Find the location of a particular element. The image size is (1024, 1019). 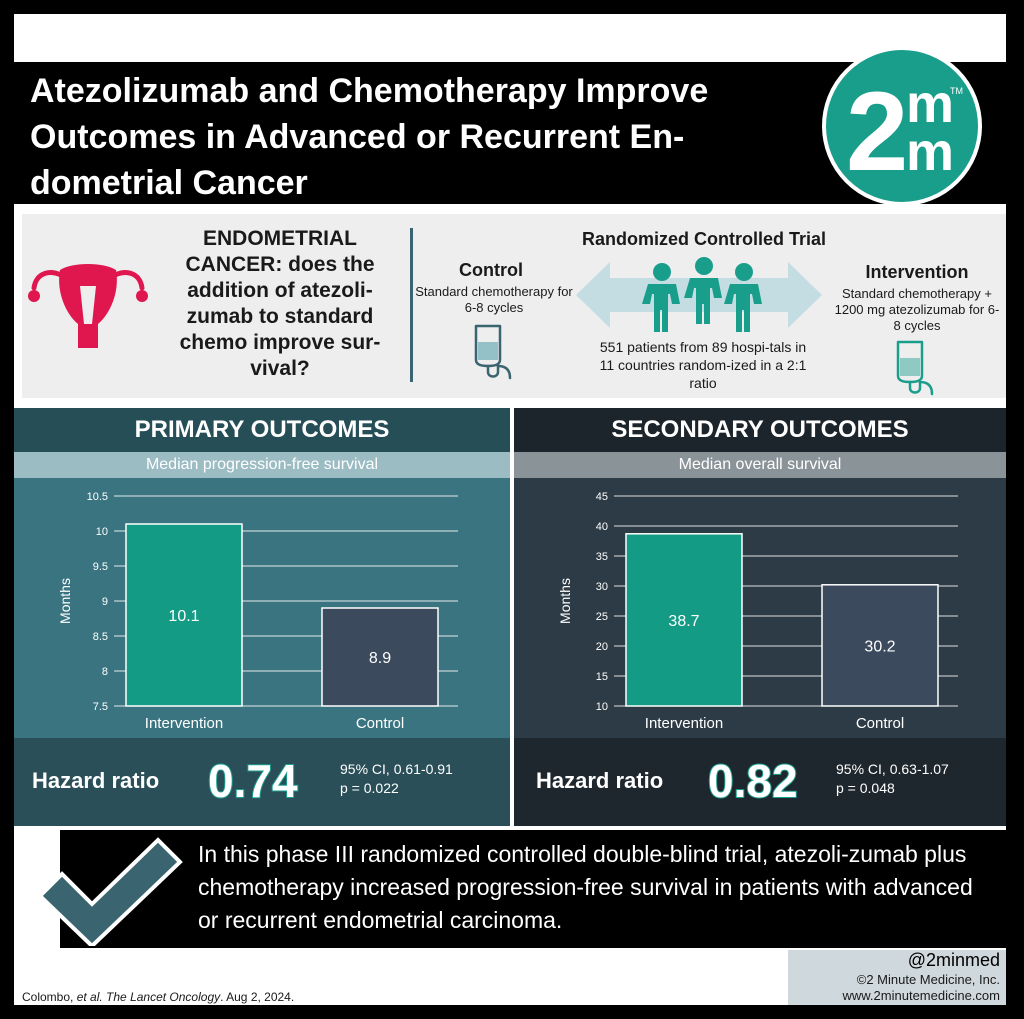

divider is located at coordinates (411, 305).